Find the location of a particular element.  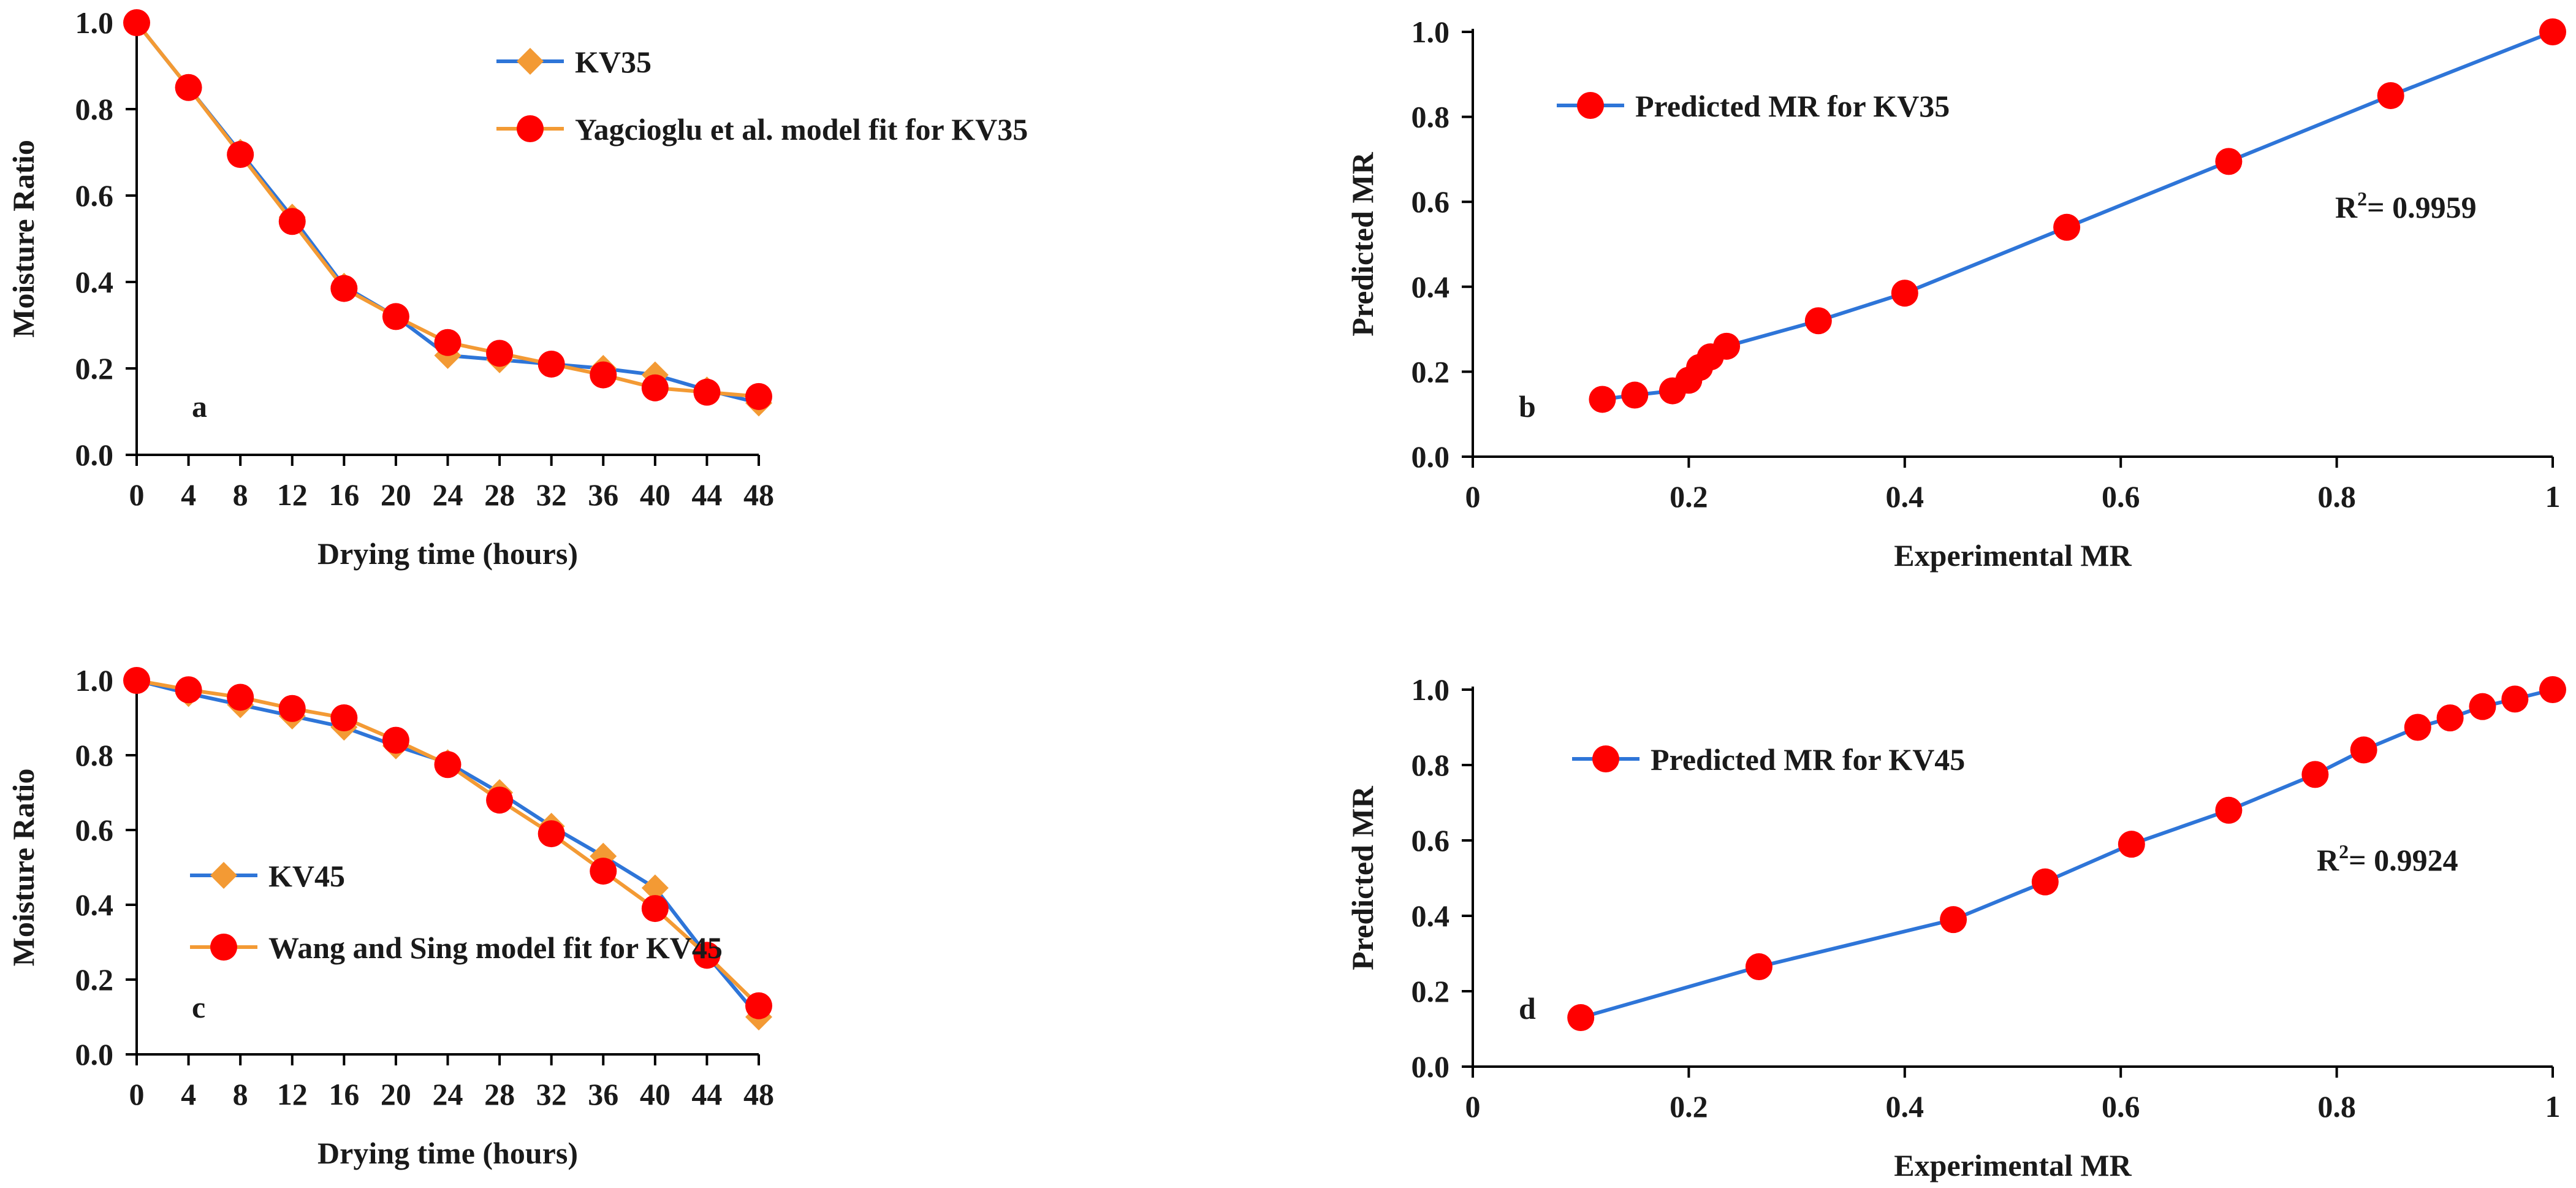

legend-entry-0: Predicted MR for KV45 is located at coordinates (1768, 759).